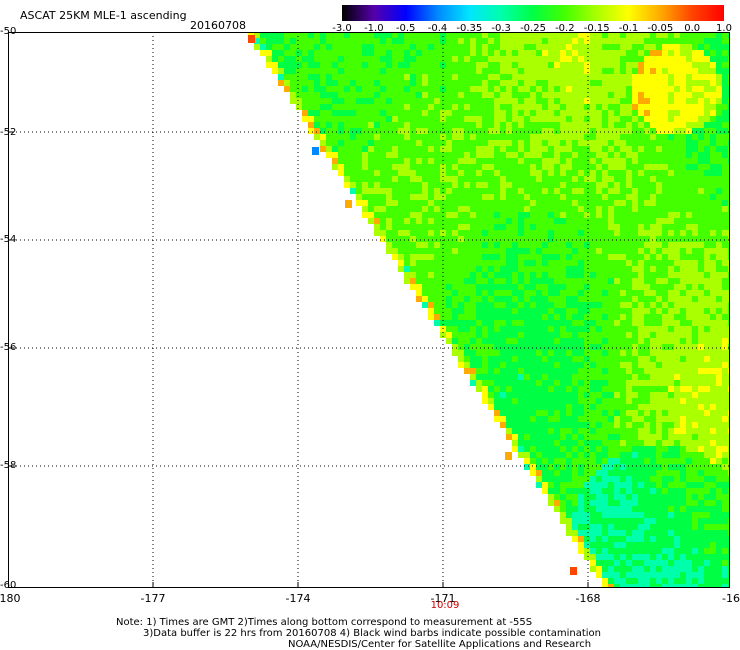 The height and width of the screenshot is (650, 740). Describe the element at coordinates (103, 15) in the screenshot. I see `map-title: ASCAT 25KM MLE-1 ascending` at that location.